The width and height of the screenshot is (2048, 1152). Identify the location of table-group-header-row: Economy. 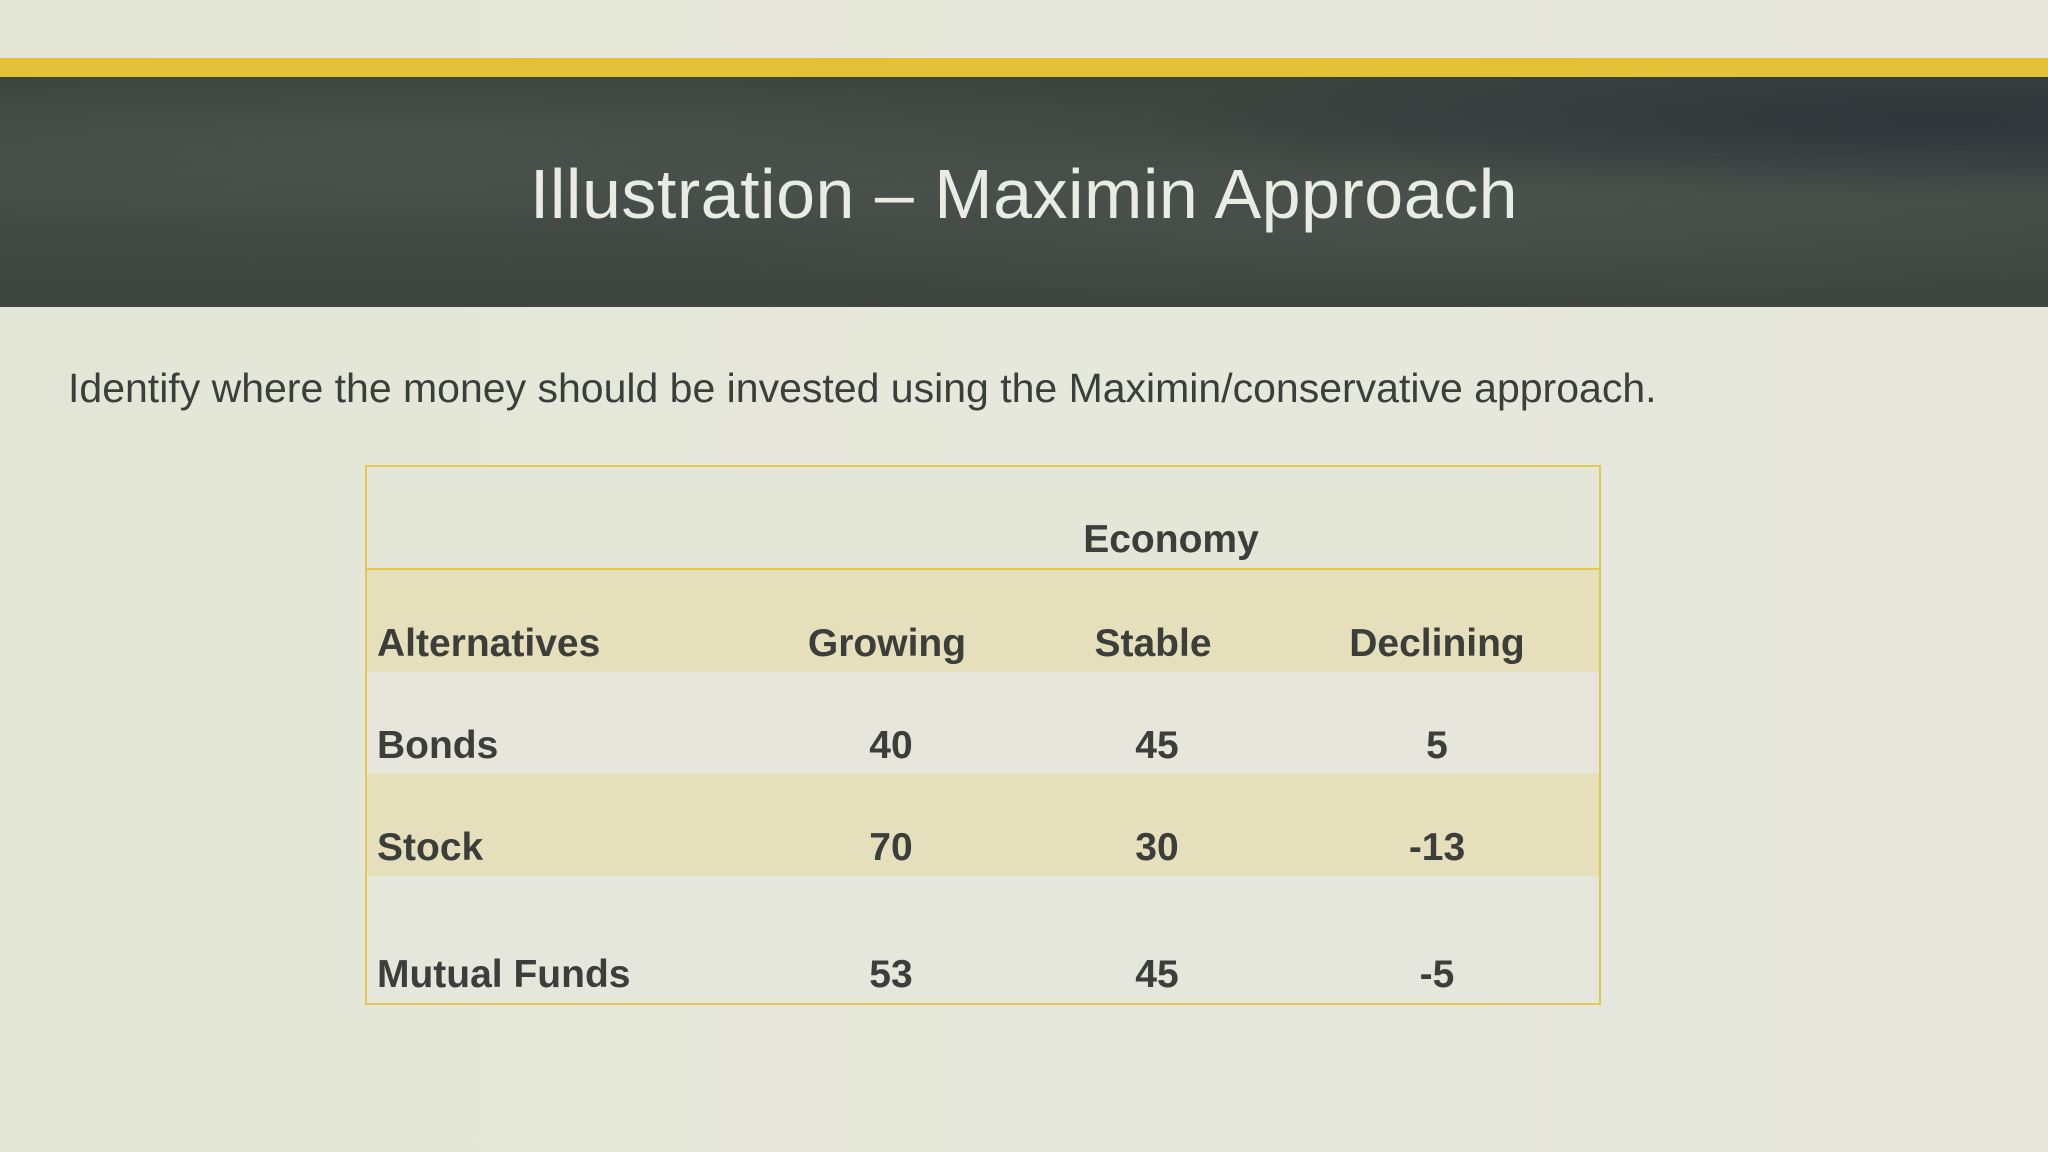
(983, 518).